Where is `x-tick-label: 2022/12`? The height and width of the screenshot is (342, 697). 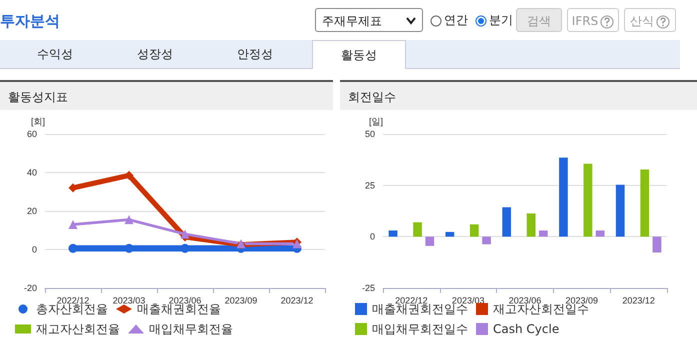 x-tick-label: 2022/12 is located at coordinates (73, 301).